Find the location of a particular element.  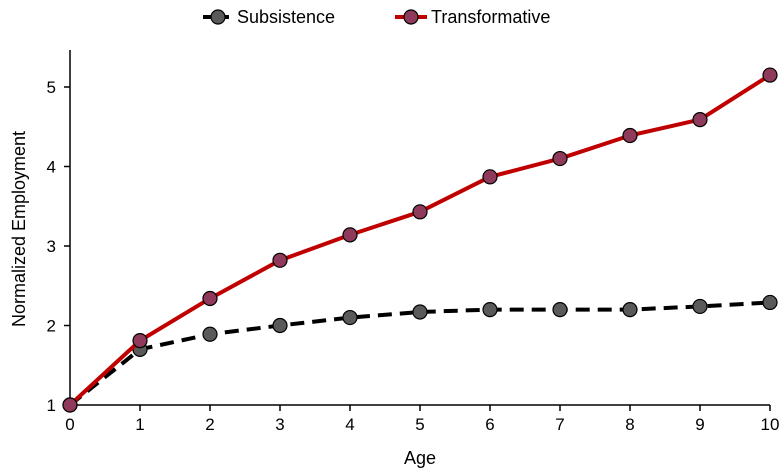

x-tick-label: 7 is located at coordinates (559, 424).